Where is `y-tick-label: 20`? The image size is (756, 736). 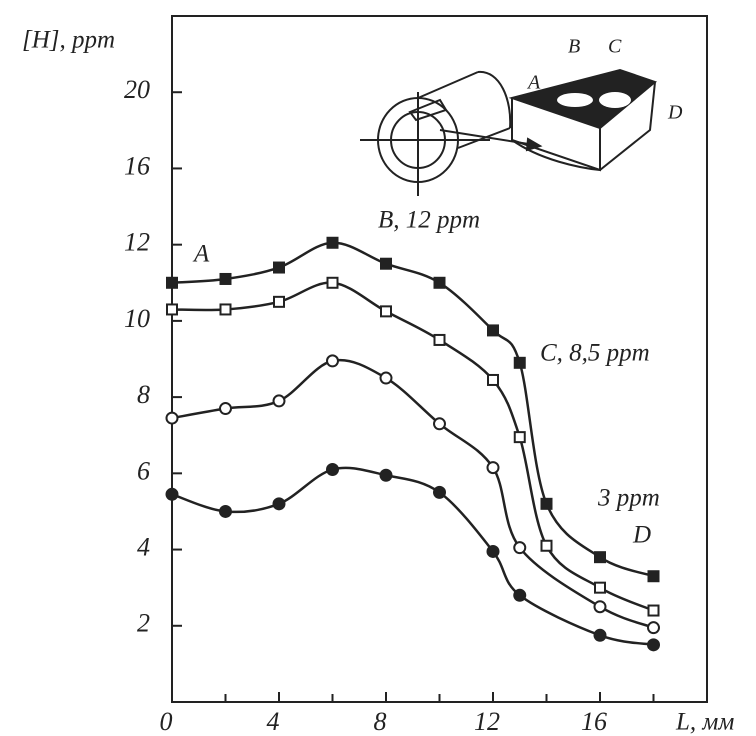 y-tick-label: 20 is located at coordinates (137, 89).